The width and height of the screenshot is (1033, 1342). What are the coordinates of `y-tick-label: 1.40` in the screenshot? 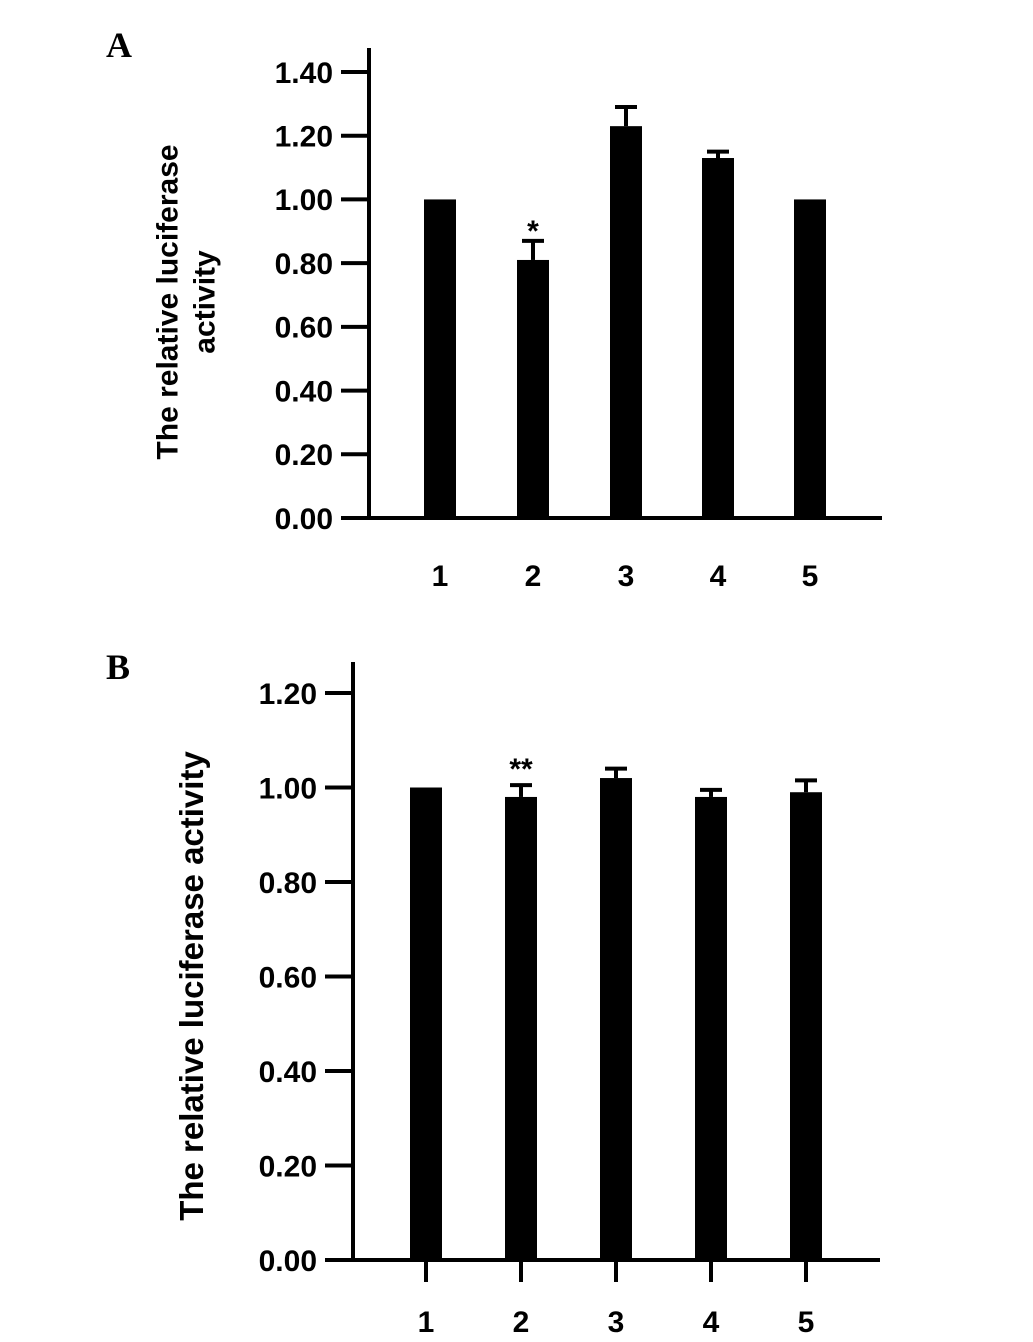 It's located at (304, 73).